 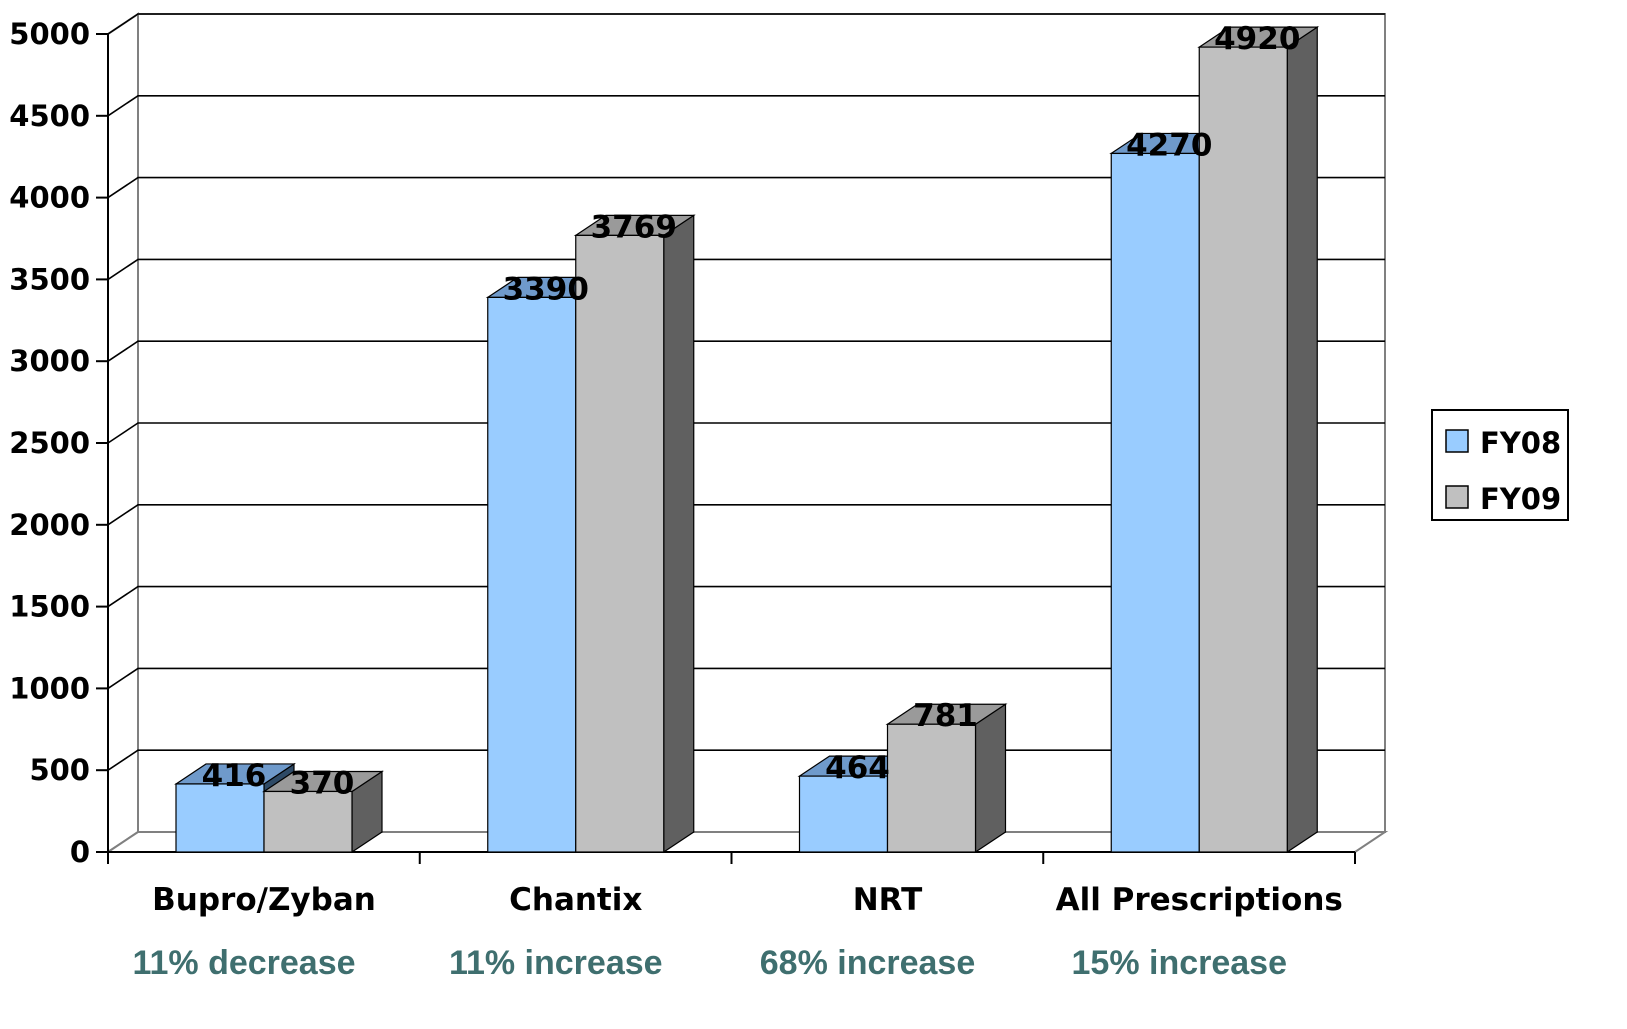 I want to click on bar-fy09-nrt, so click(x=946, y=778).